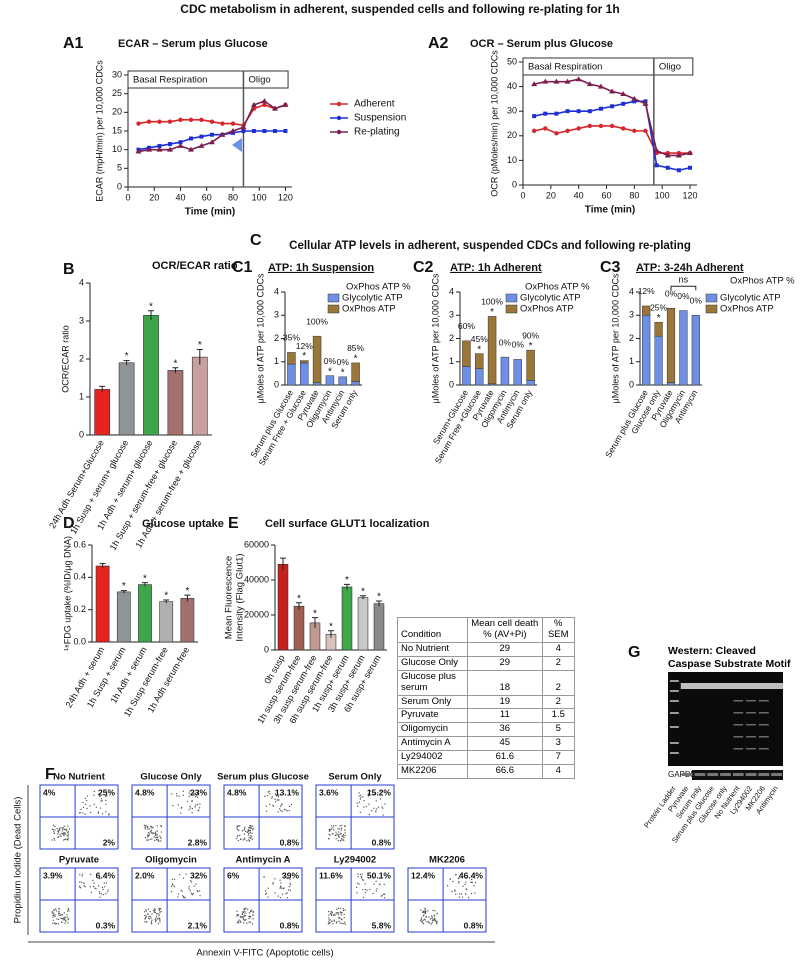 This screenshot has width=800, height=961. Describe the element at coordinates (505, 758) in the screenshot. I see `table-cell: 61.6` at that location.